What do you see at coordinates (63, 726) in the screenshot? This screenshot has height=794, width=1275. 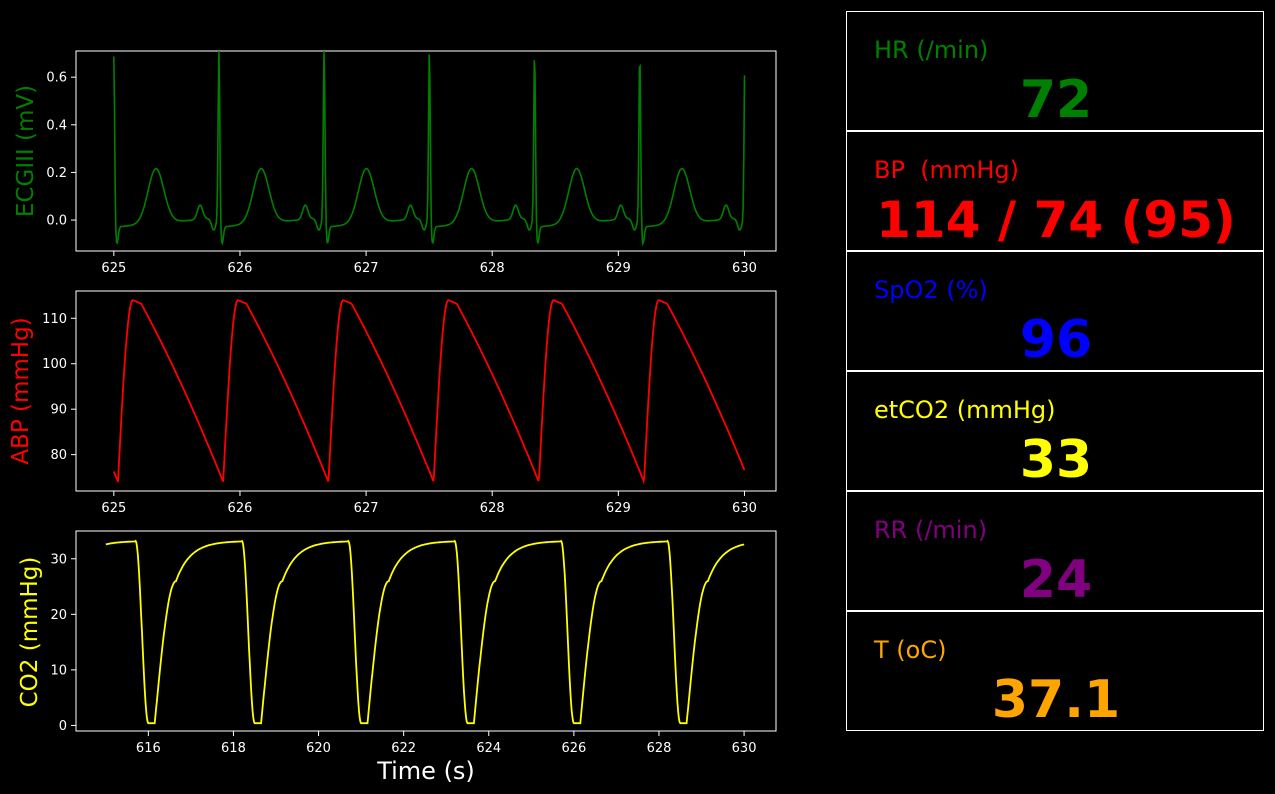 I see `co2-y-tick-label: 0` at bounding box center [63, 726].